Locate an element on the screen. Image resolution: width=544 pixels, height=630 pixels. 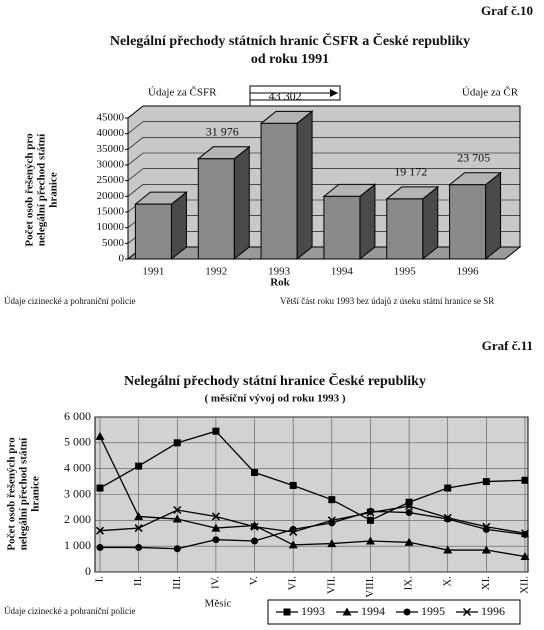
y-tick-label: 2 000 is located at coordinates (77, 519).